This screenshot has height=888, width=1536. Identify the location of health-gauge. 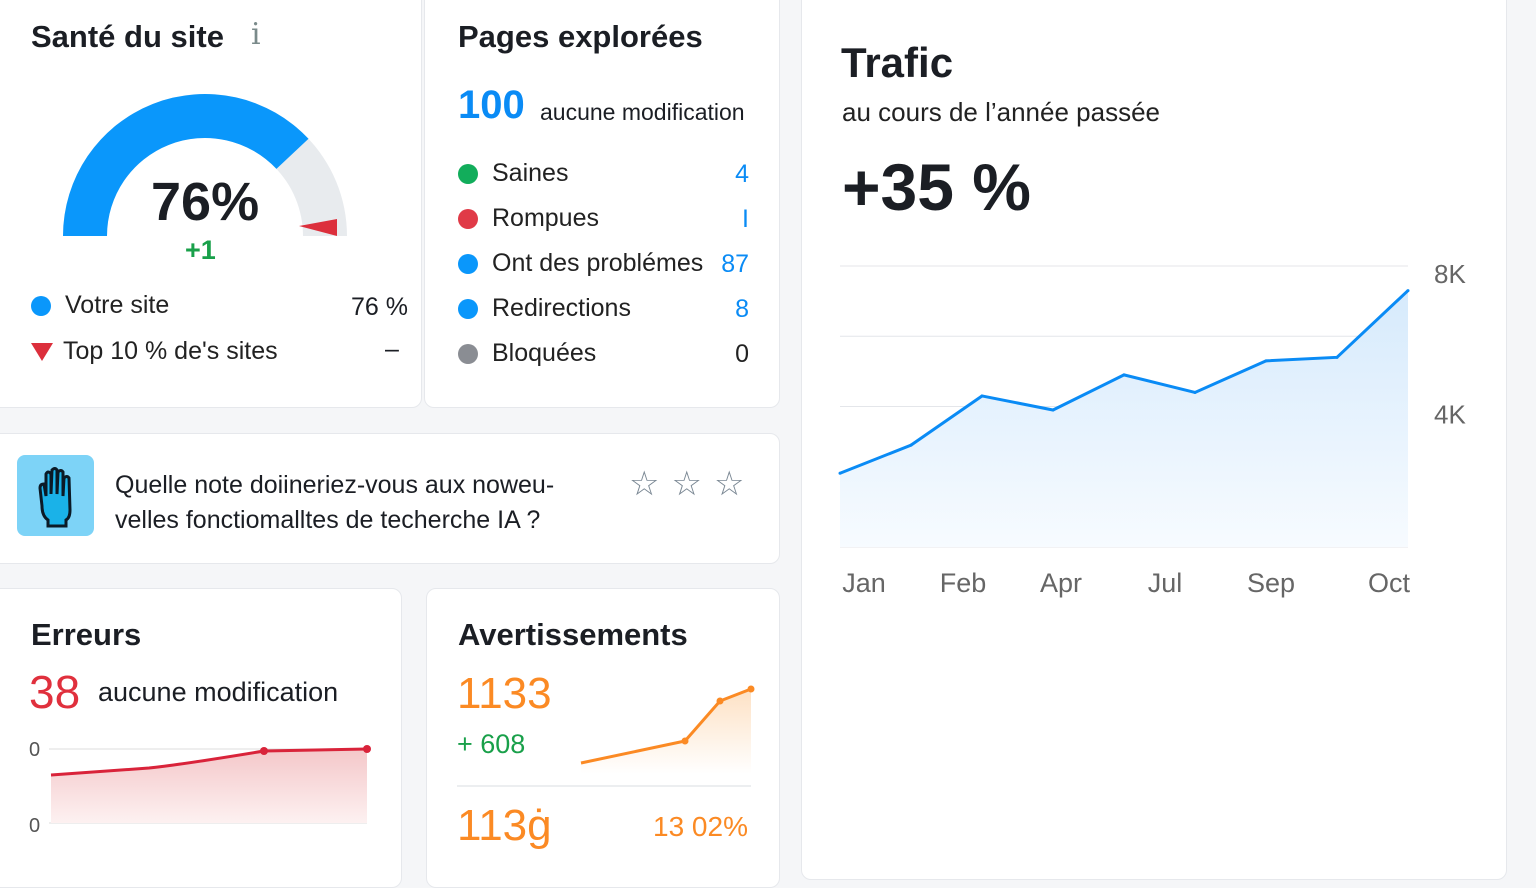
(205, 165).